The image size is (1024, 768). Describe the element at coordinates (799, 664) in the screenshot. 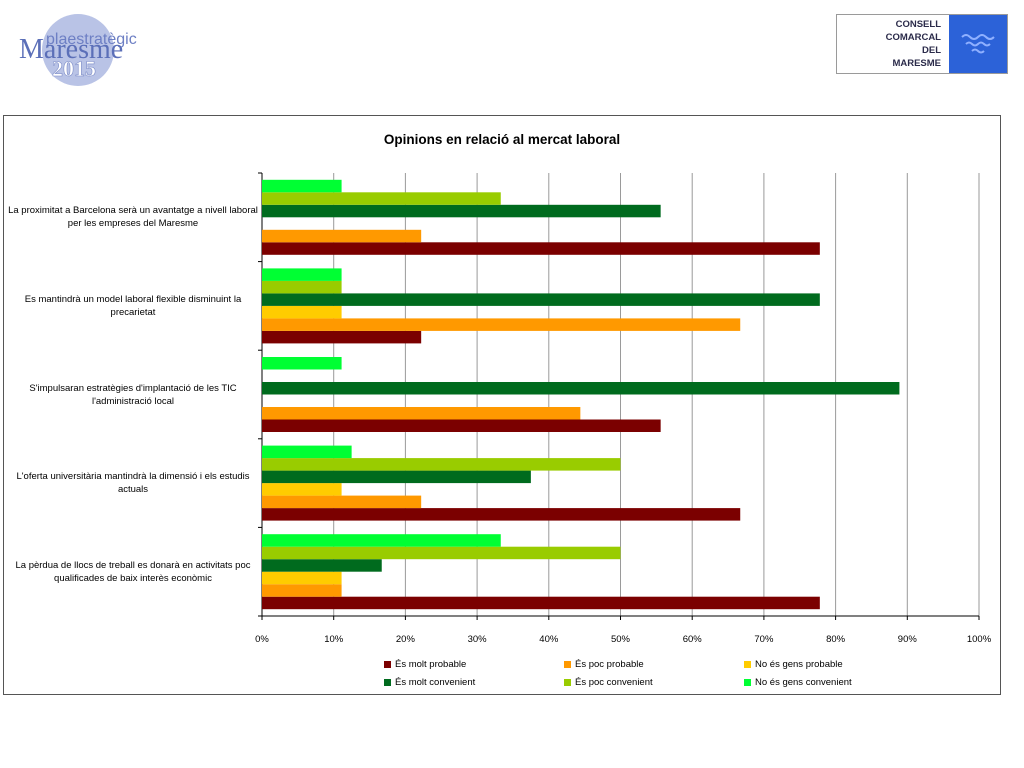

I see `legend-label: No és gens probable` at that location.